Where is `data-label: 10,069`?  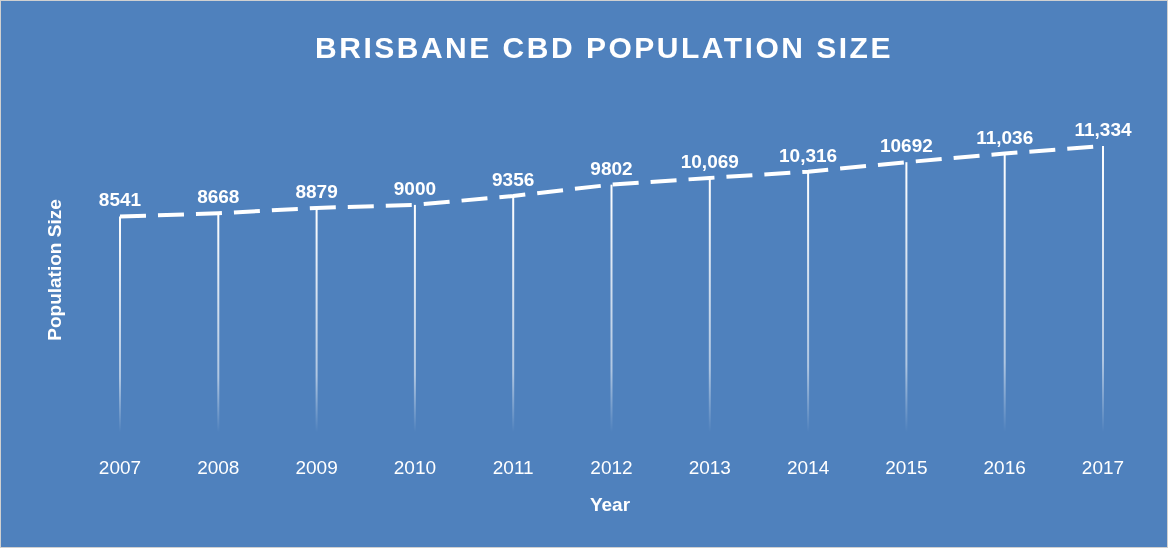 data-label: 10,069 is located at coordinates (709, 161).